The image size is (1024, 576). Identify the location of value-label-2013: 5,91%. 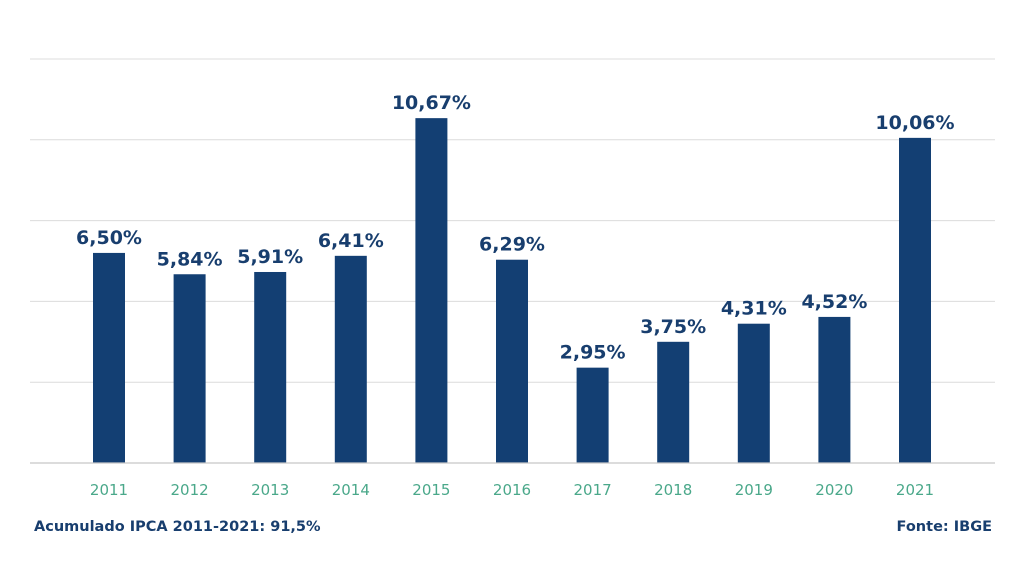
(270, 257).